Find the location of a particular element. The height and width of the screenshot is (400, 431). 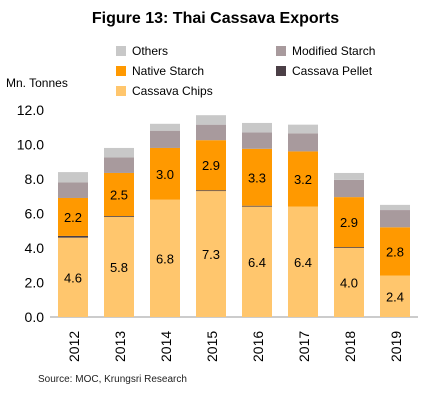

x-tick-label: 2017 is located at coordinates (304, 346).